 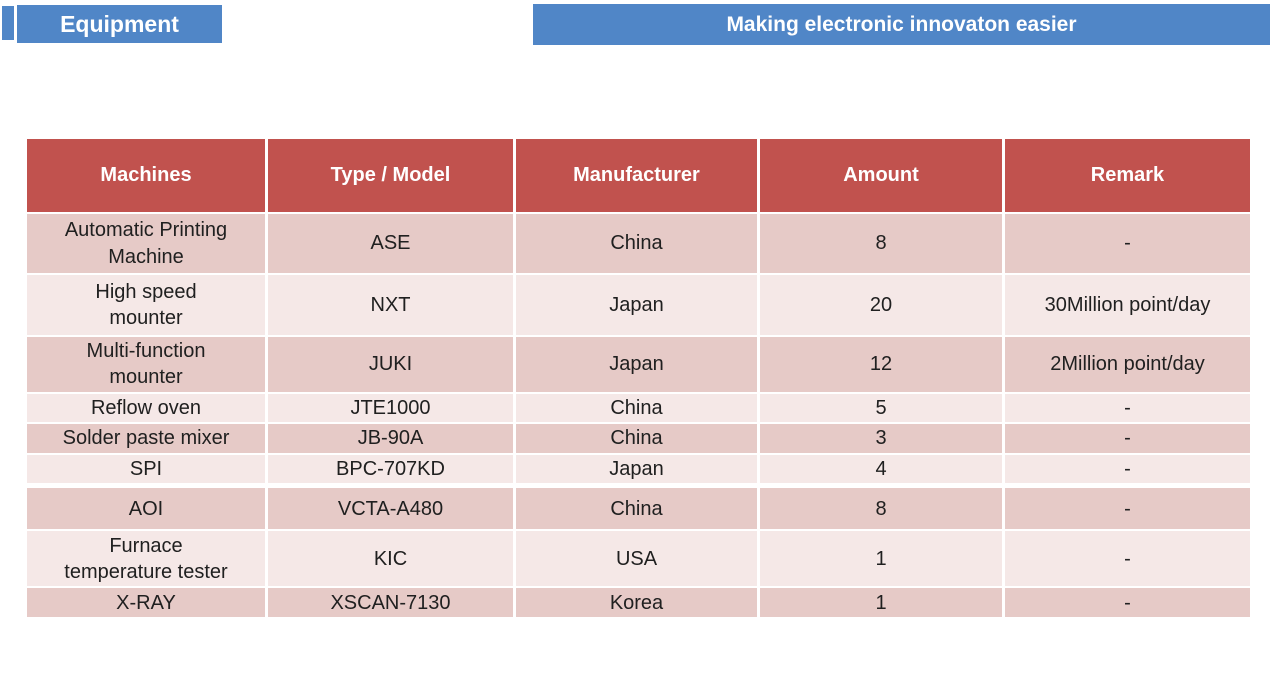 What do you see at coordinates (146, 175) in the screenshot?
I see `column-header-machines: Machines` at bounding box center [146, 175].